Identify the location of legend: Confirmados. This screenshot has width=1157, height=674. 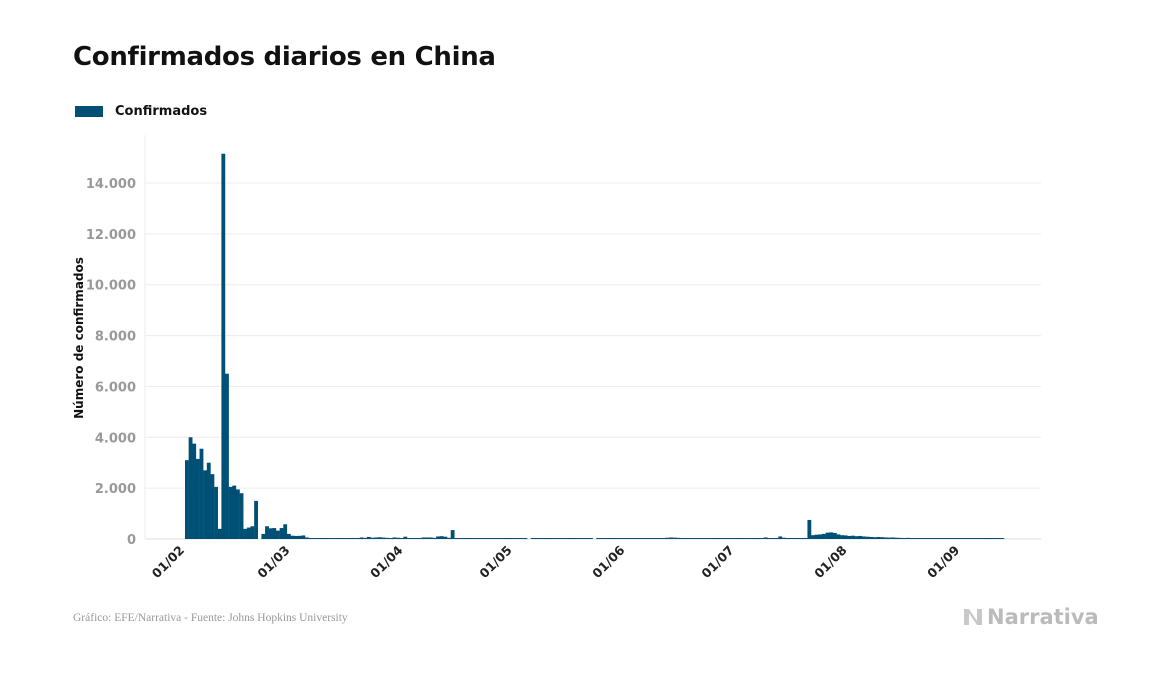
(141, 111).